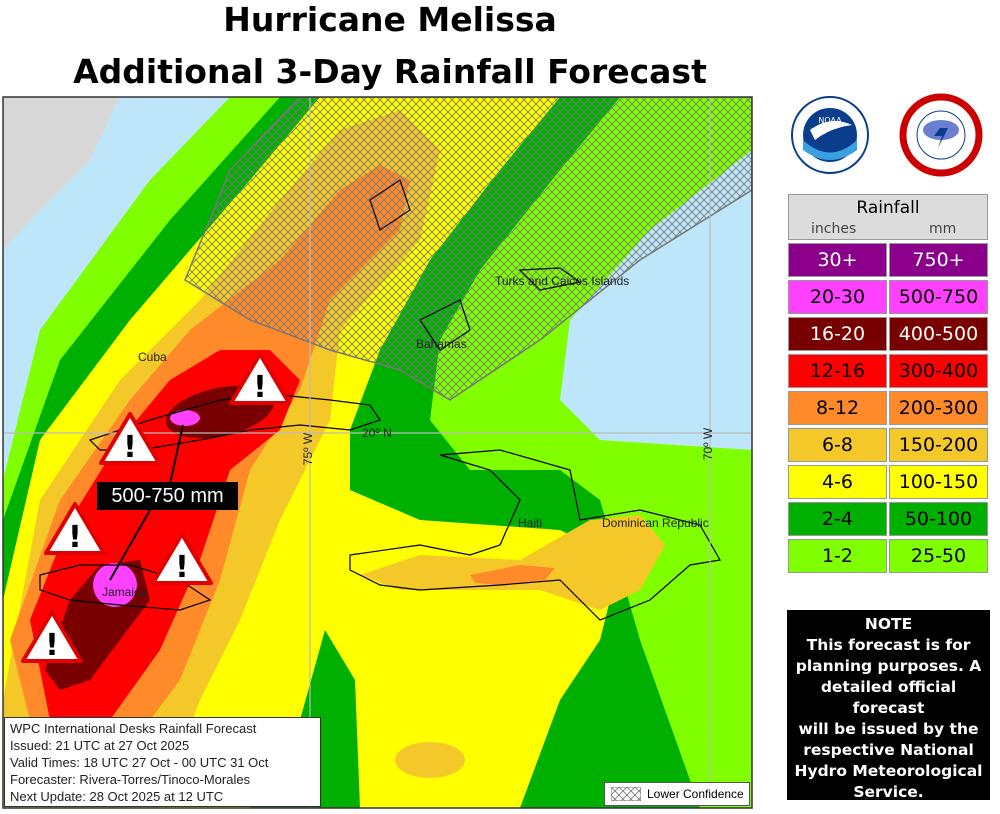 The image size is (1000, 814). What do you see at coordinates (837, 519) in the screenshot?
I see `legend-cell-in: 2-4` at bounding box center [837, 519].